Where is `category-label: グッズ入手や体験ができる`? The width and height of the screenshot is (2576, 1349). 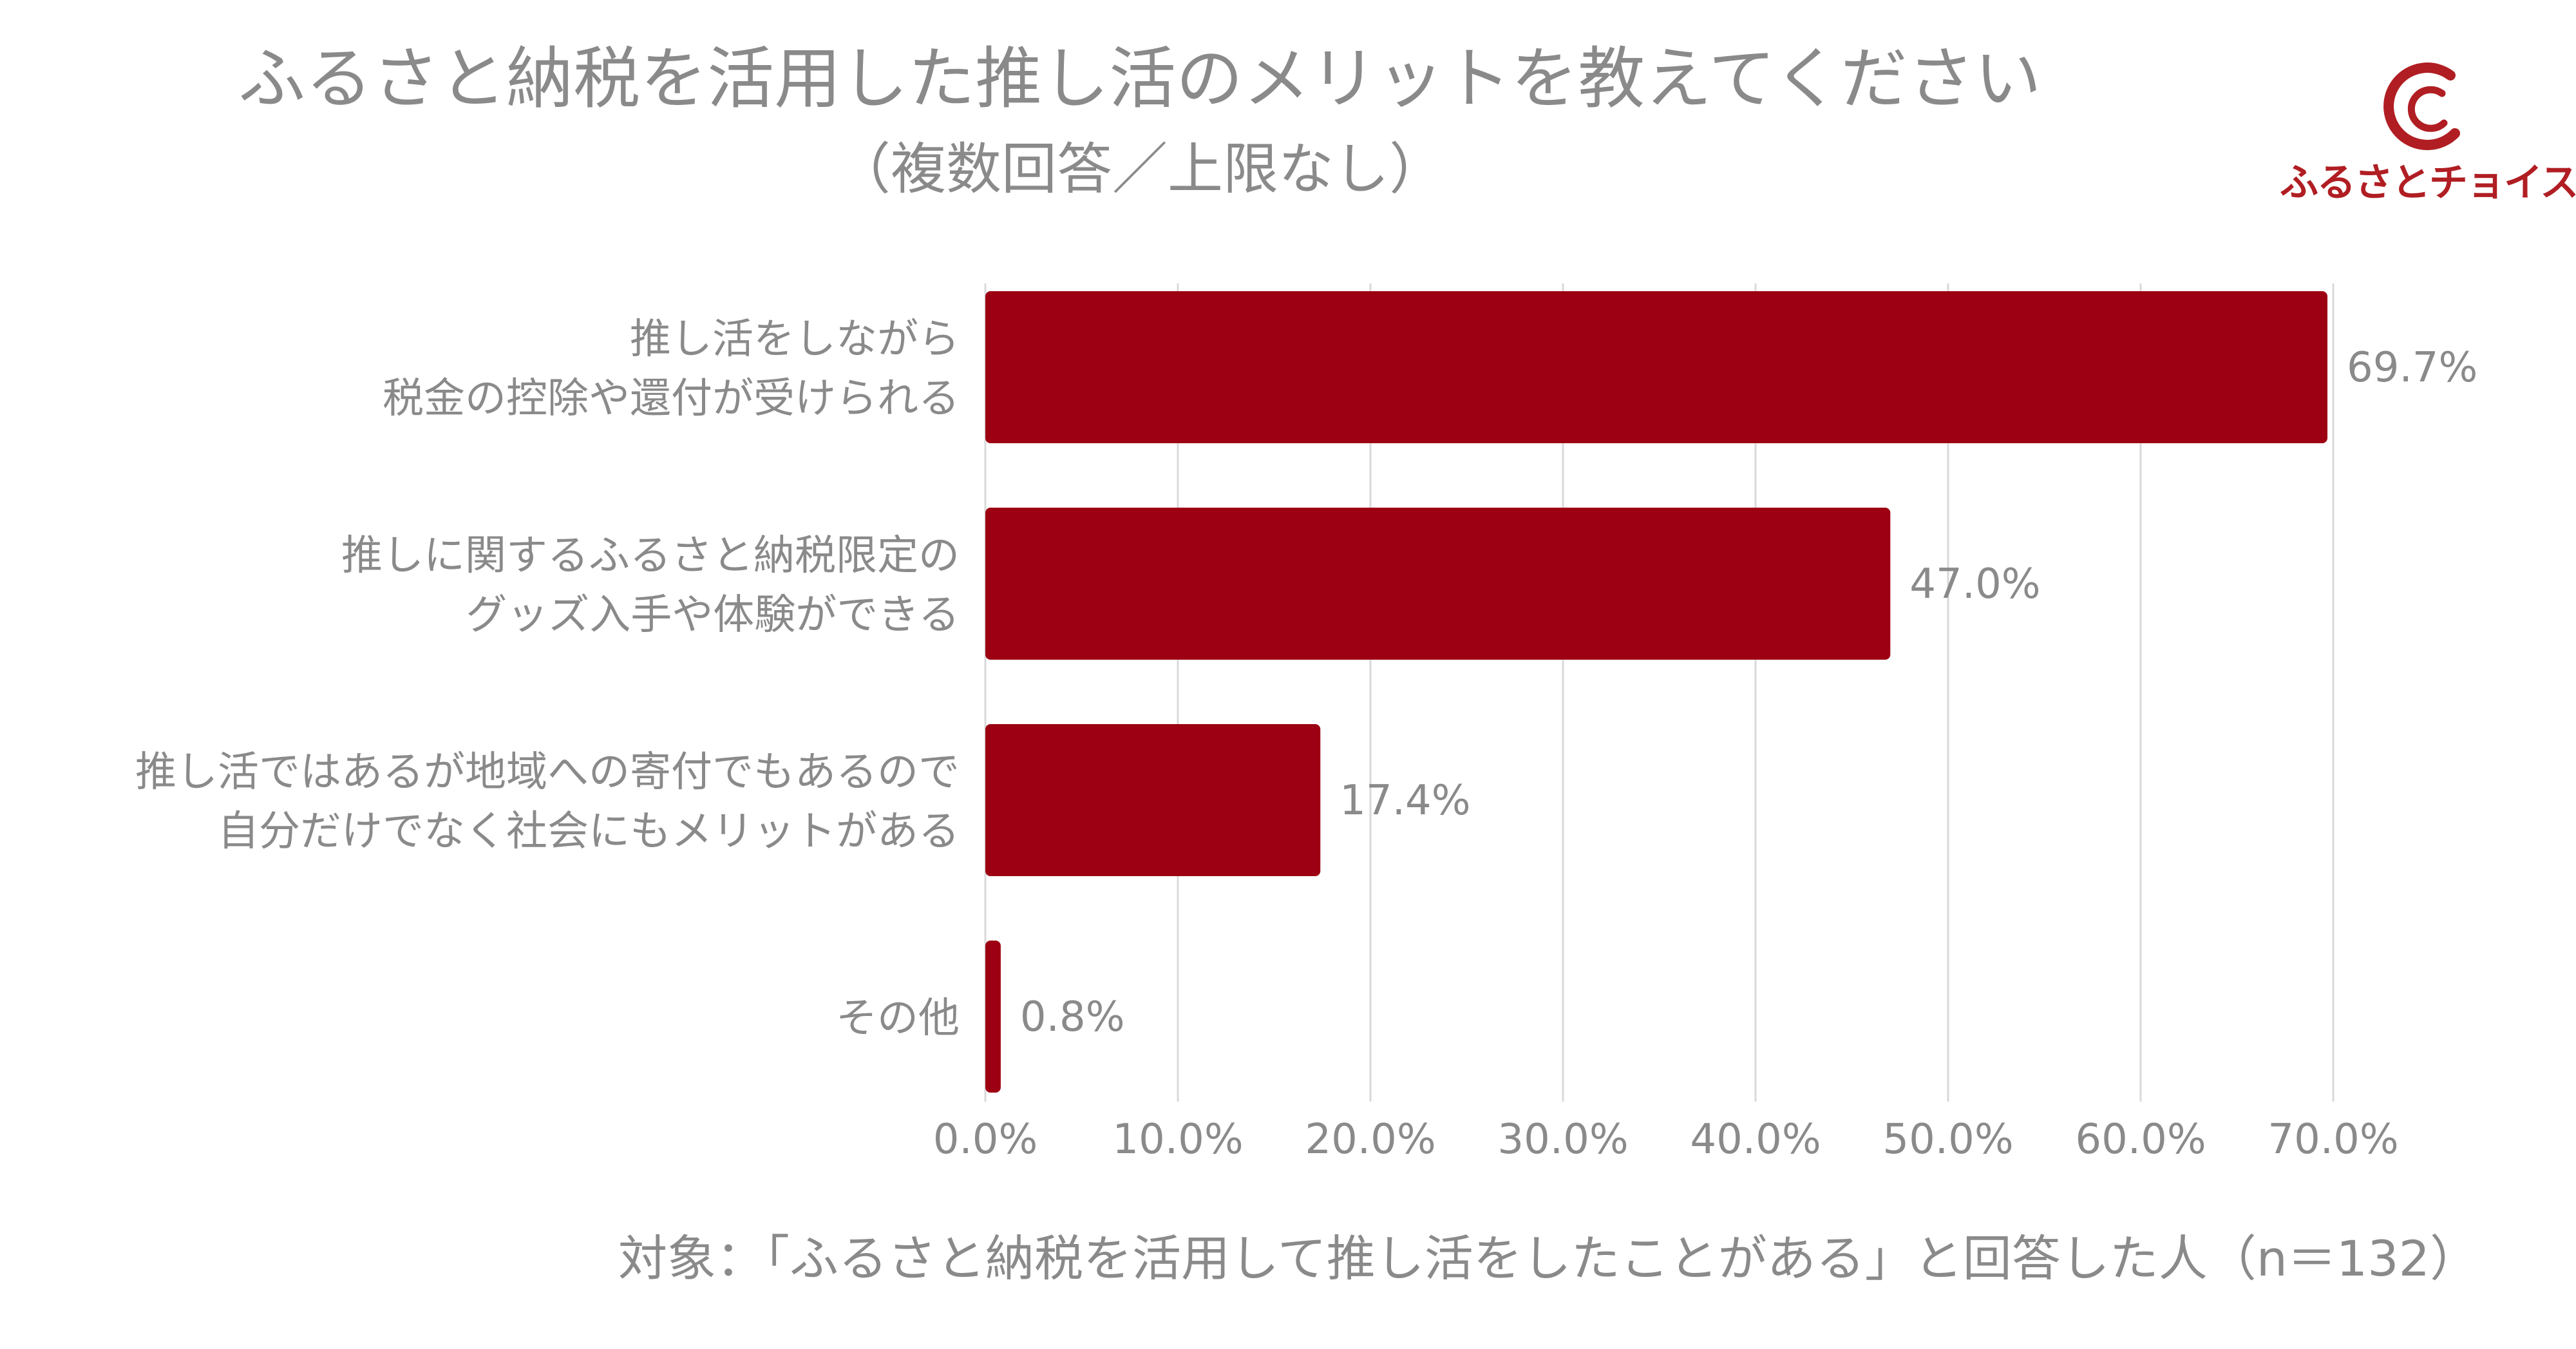 category-label: グッズ入手や体験ができる is located at coordinates (713, 615).